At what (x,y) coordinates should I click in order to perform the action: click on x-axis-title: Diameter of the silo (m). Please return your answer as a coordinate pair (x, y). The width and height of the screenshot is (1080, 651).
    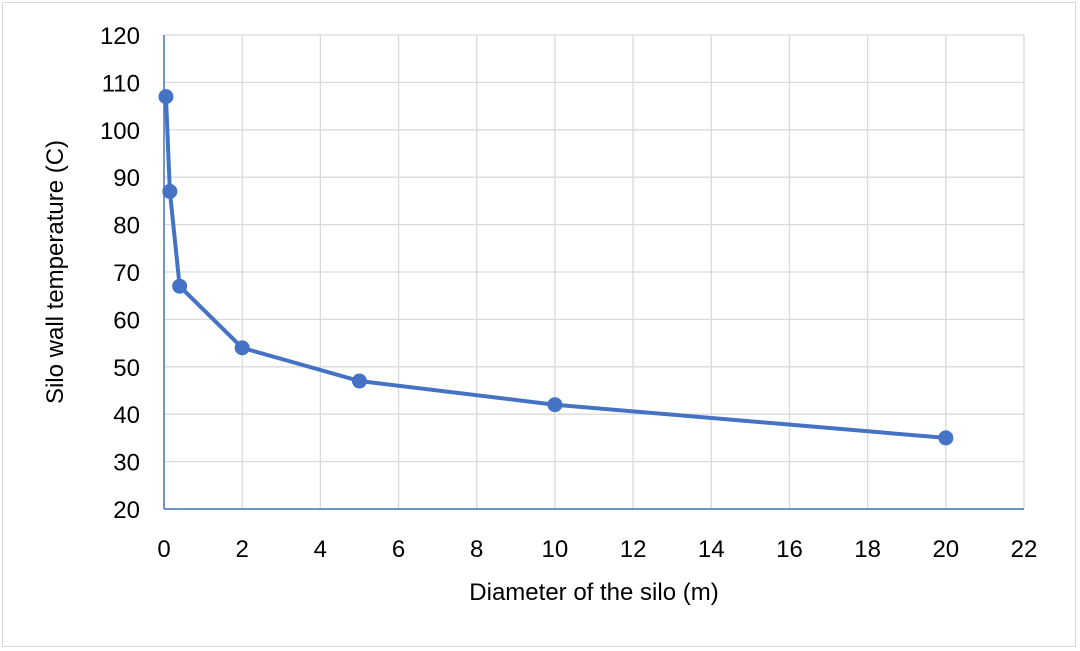
    Looking at the image, I should click on (593, 592).